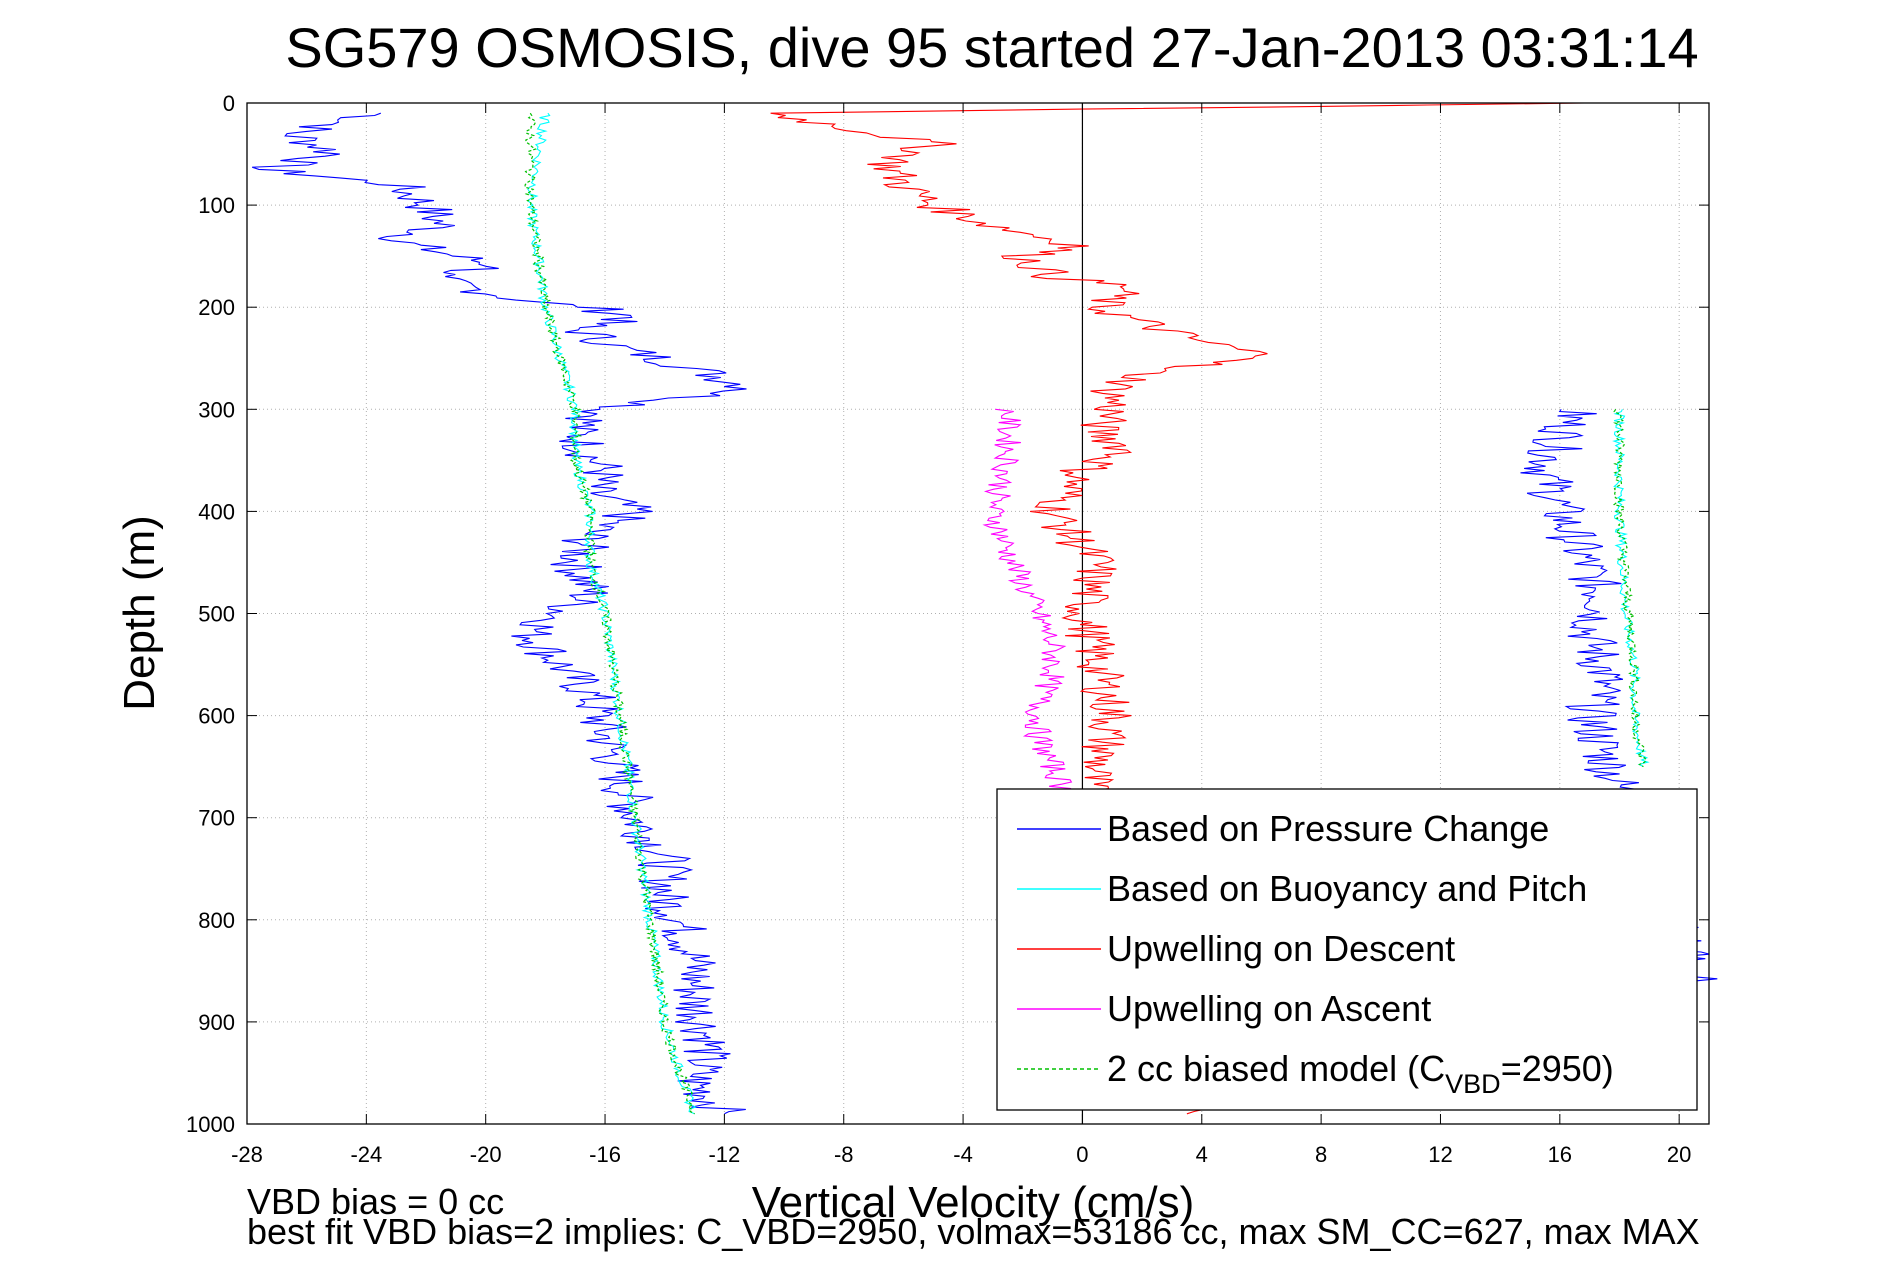 The image size is (1891, 1267). I want to click on y-tick-label: 300, so click(216, 409).